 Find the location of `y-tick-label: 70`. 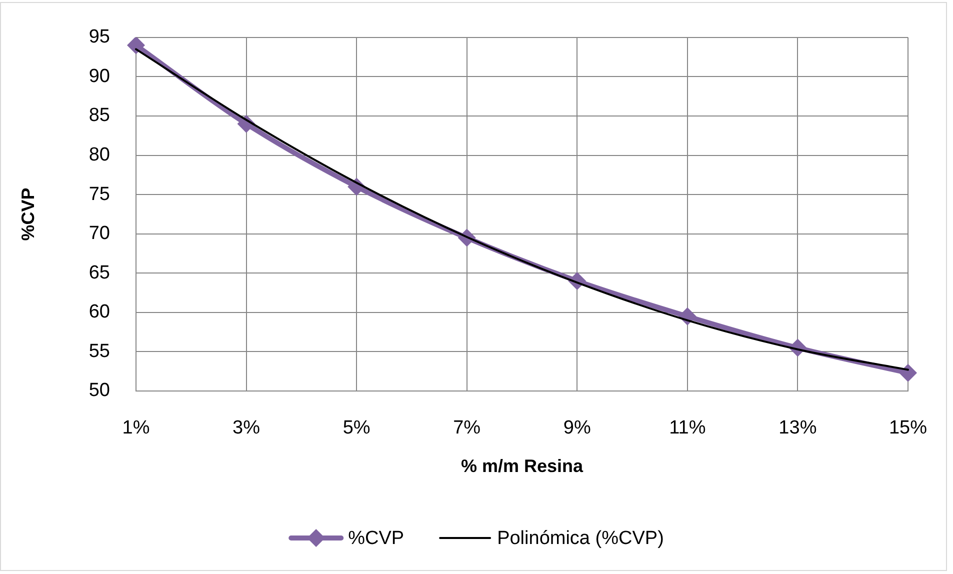

y-tick-label: 70 is located at coordinates (99, 233).